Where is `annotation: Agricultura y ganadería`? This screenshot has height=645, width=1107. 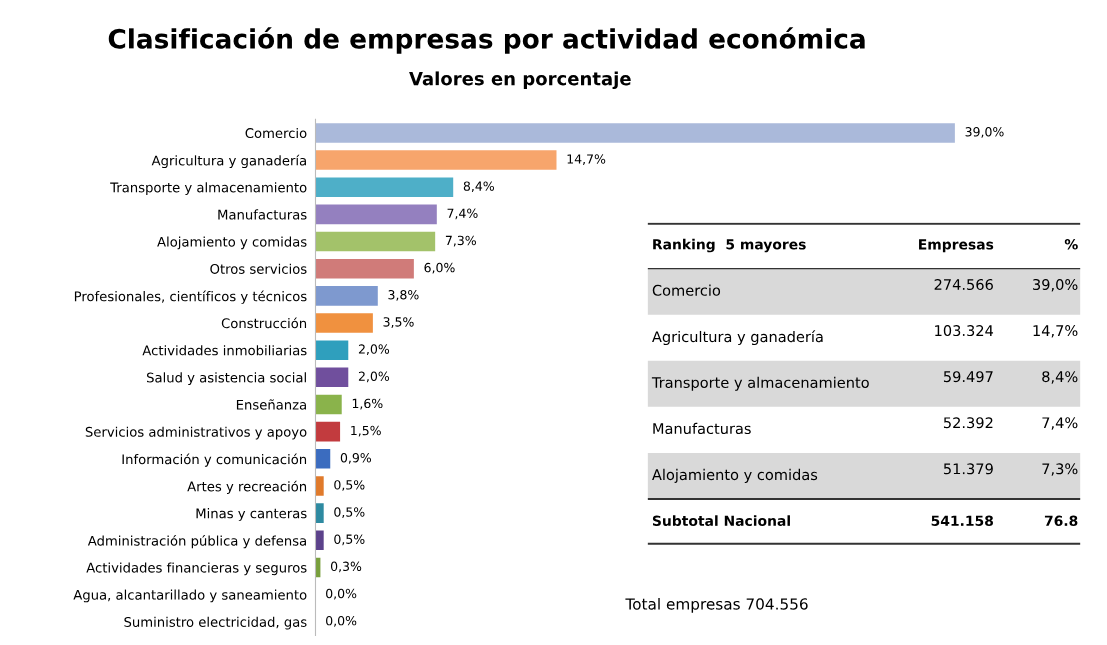 annotation: Agricultura y ganadería is located at coordinates (737, 338).